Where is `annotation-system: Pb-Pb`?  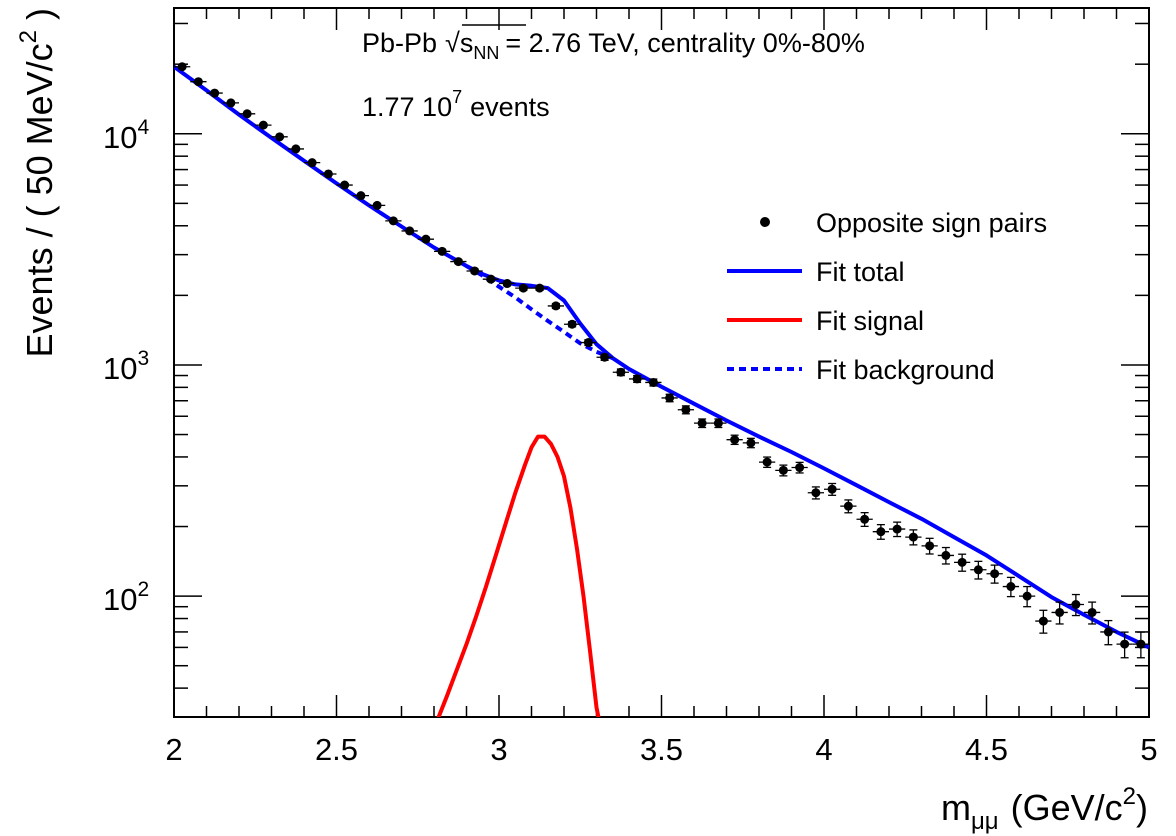
annotation-system: Pb-Pb is located at coordinates (399, 43).